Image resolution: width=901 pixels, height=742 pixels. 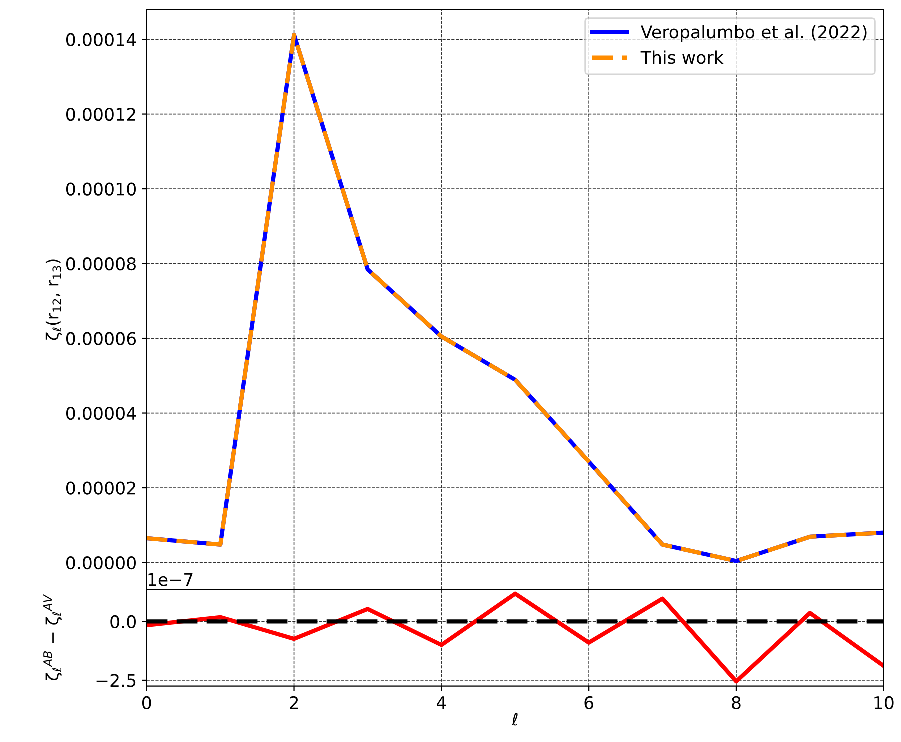 I want to click on y-tick-label: 0.00008, so click(x=101, y=264).